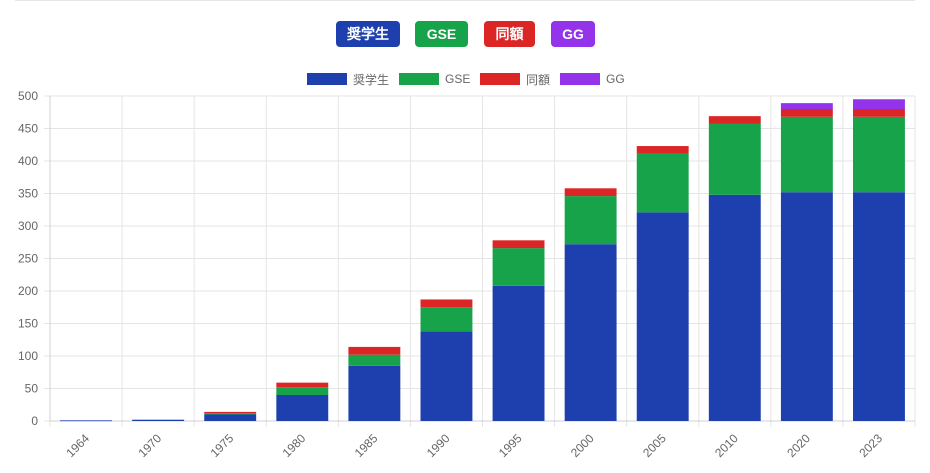 The height and width of the screenshot is (473, 930). What do you see at coordinates (509, 34) in the screenshot?
I see `filter-button-same-amount: 同額` at bounding box center [509, 34].